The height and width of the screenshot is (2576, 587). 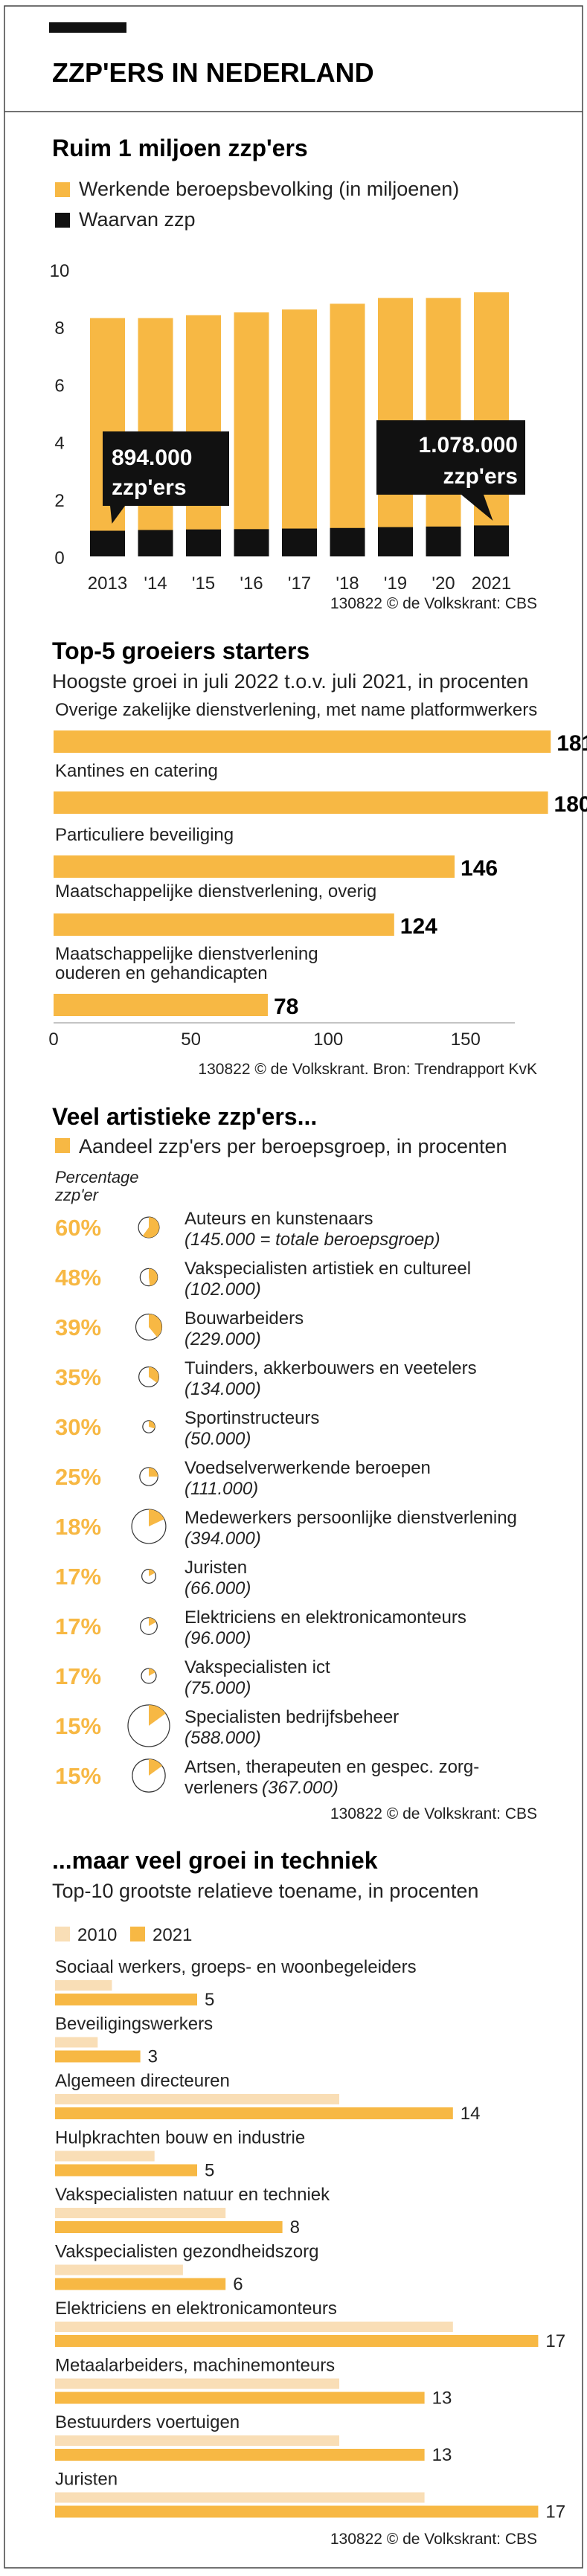 What do you see at coordinates (78, 1228) in the screenshot?
I see `chart3-pct-0: 60%` at bounding box center [78, 1228].